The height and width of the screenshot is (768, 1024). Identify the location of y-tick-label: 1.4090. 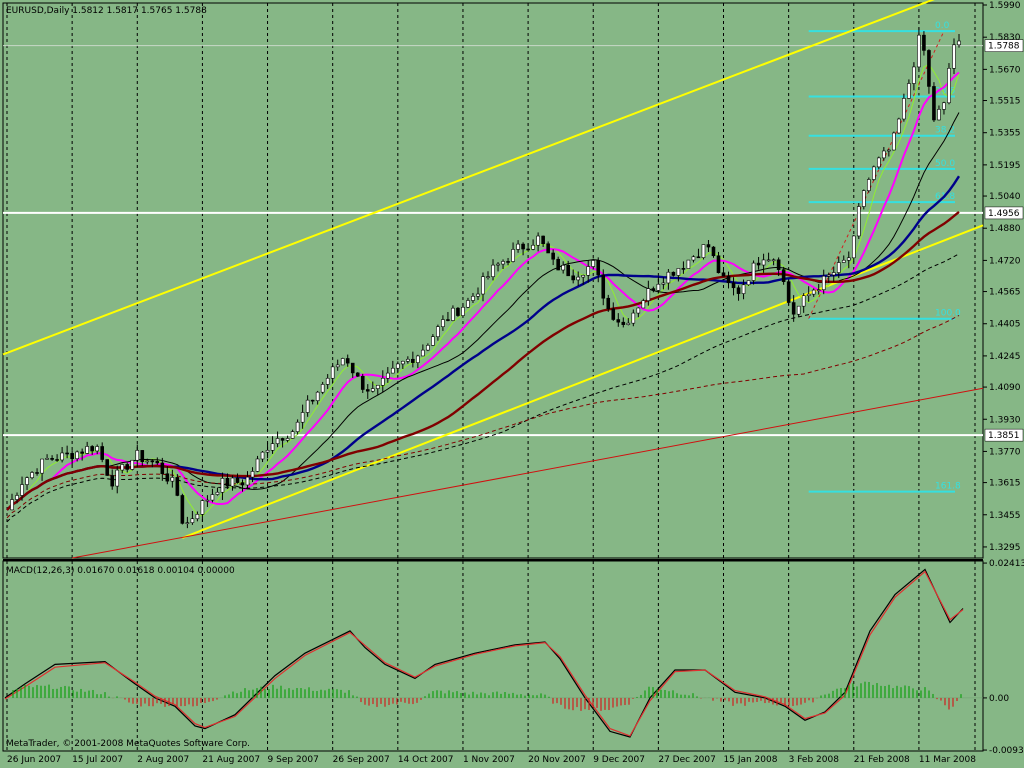
(1005, 388).